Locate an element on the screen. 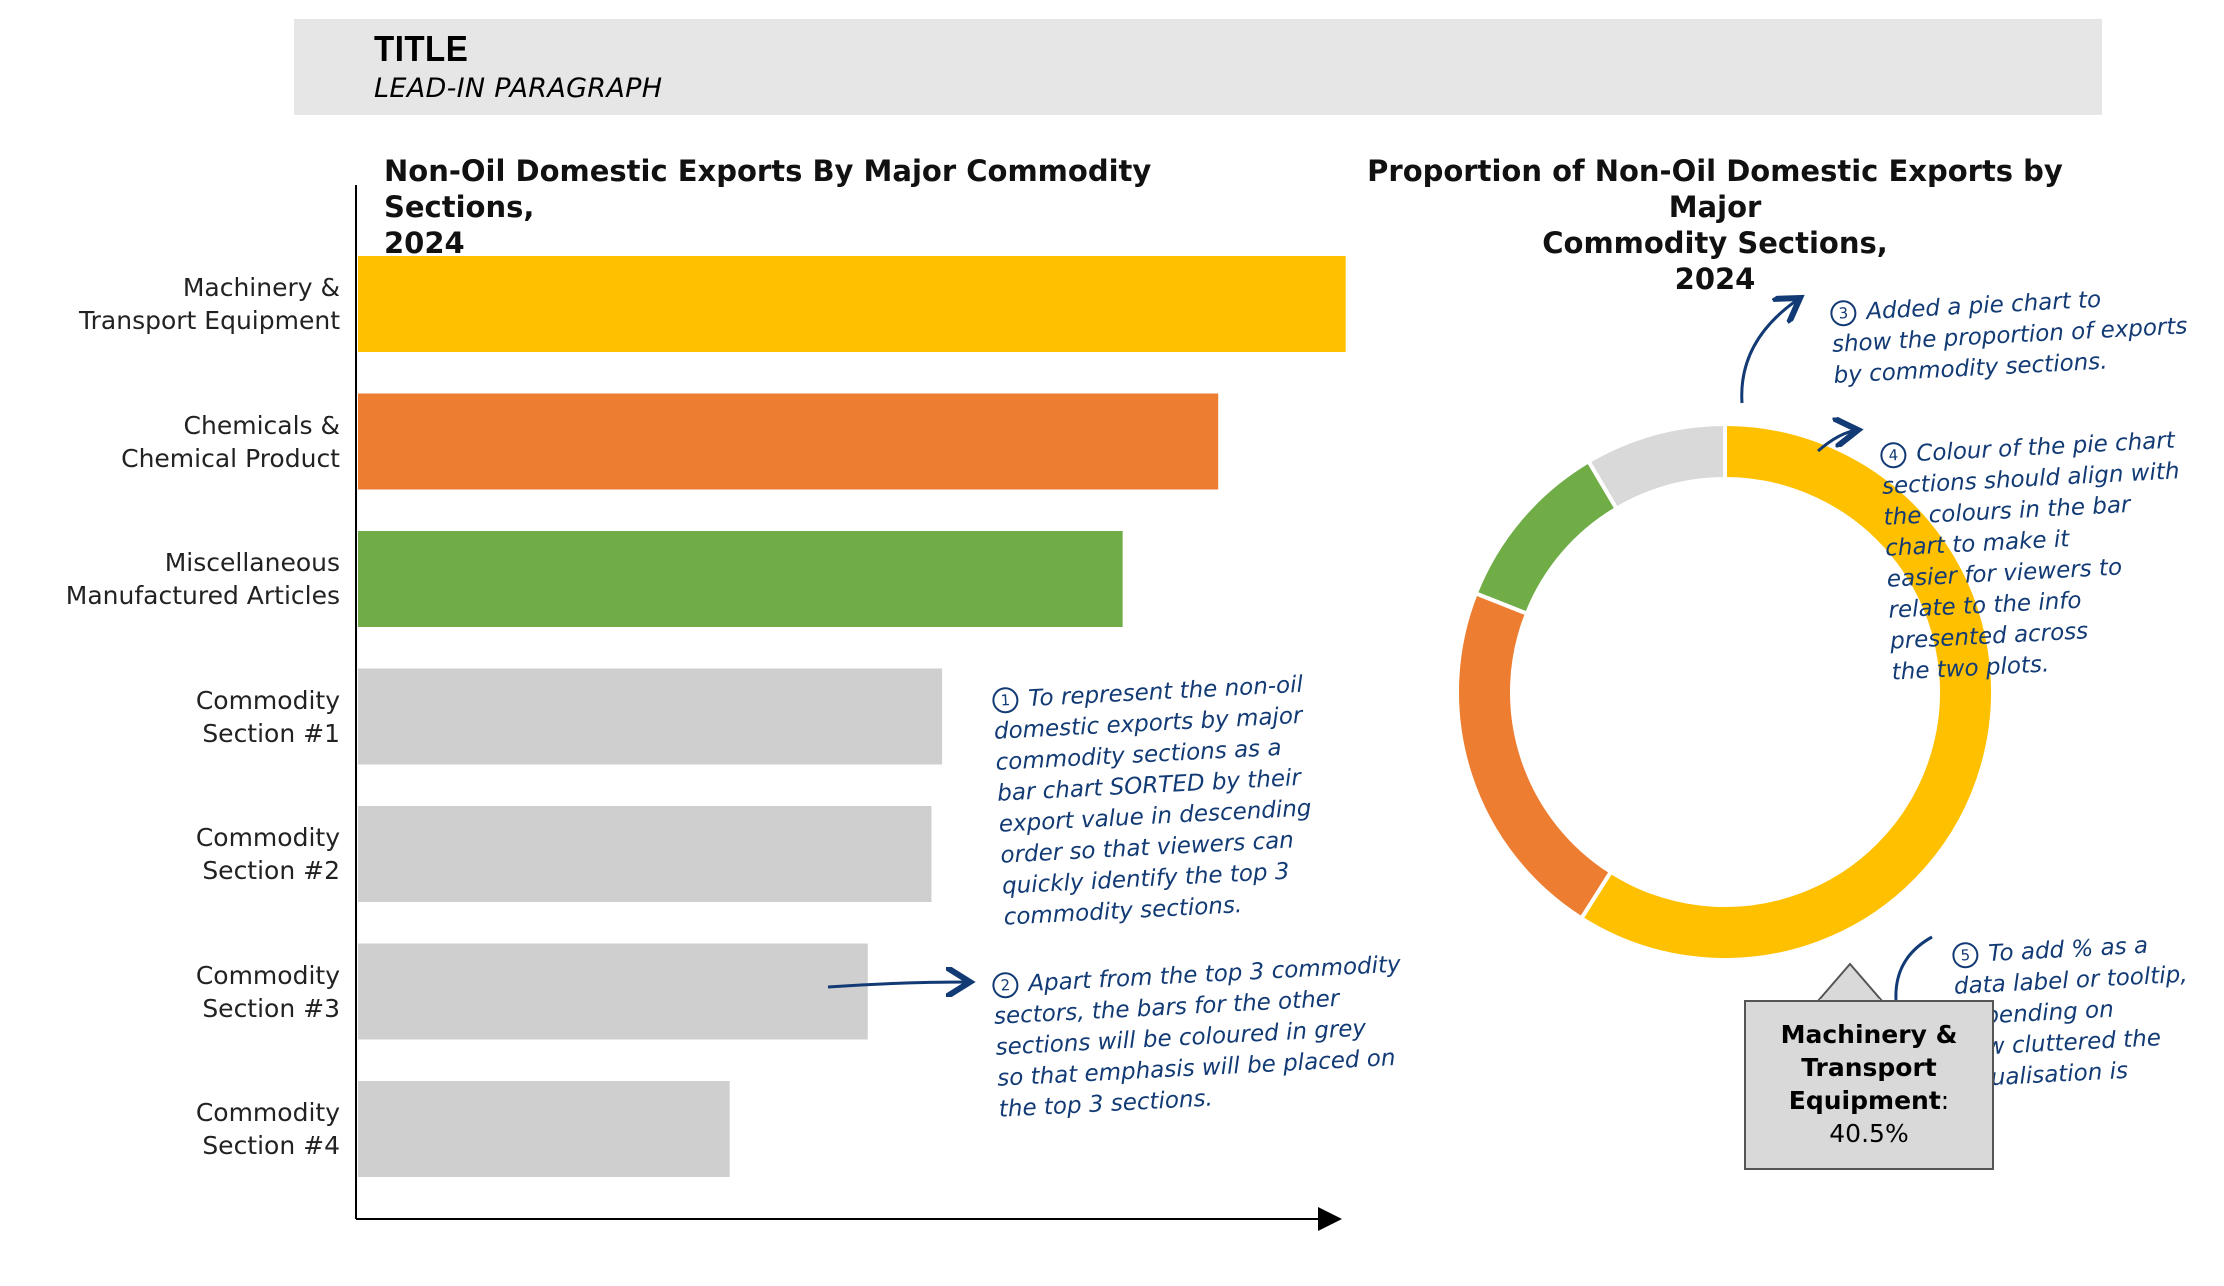 The image size is (2224, 1286). bar-category-label-line: Chemicals & is located at coordinates (261, 425).